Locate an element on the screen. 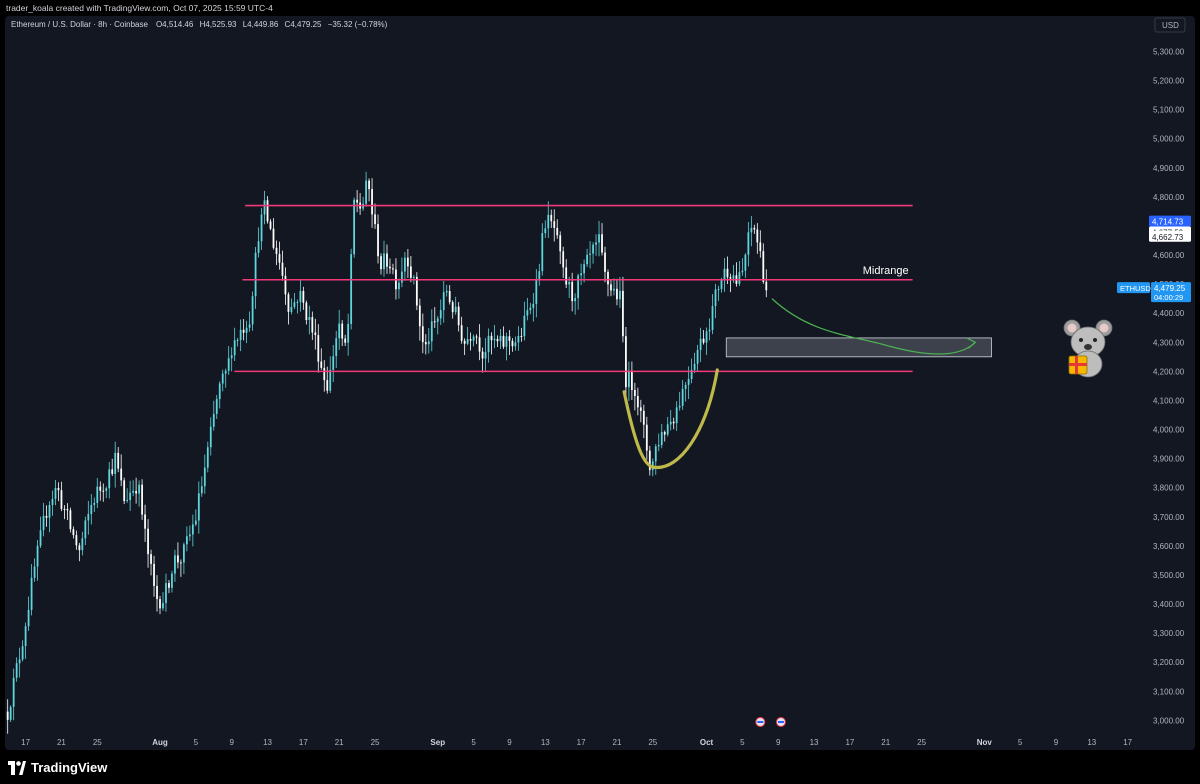 The width and height of the screenshot is (1200, 784). time-tick-label: Sep is located at coordinates (437, 742).